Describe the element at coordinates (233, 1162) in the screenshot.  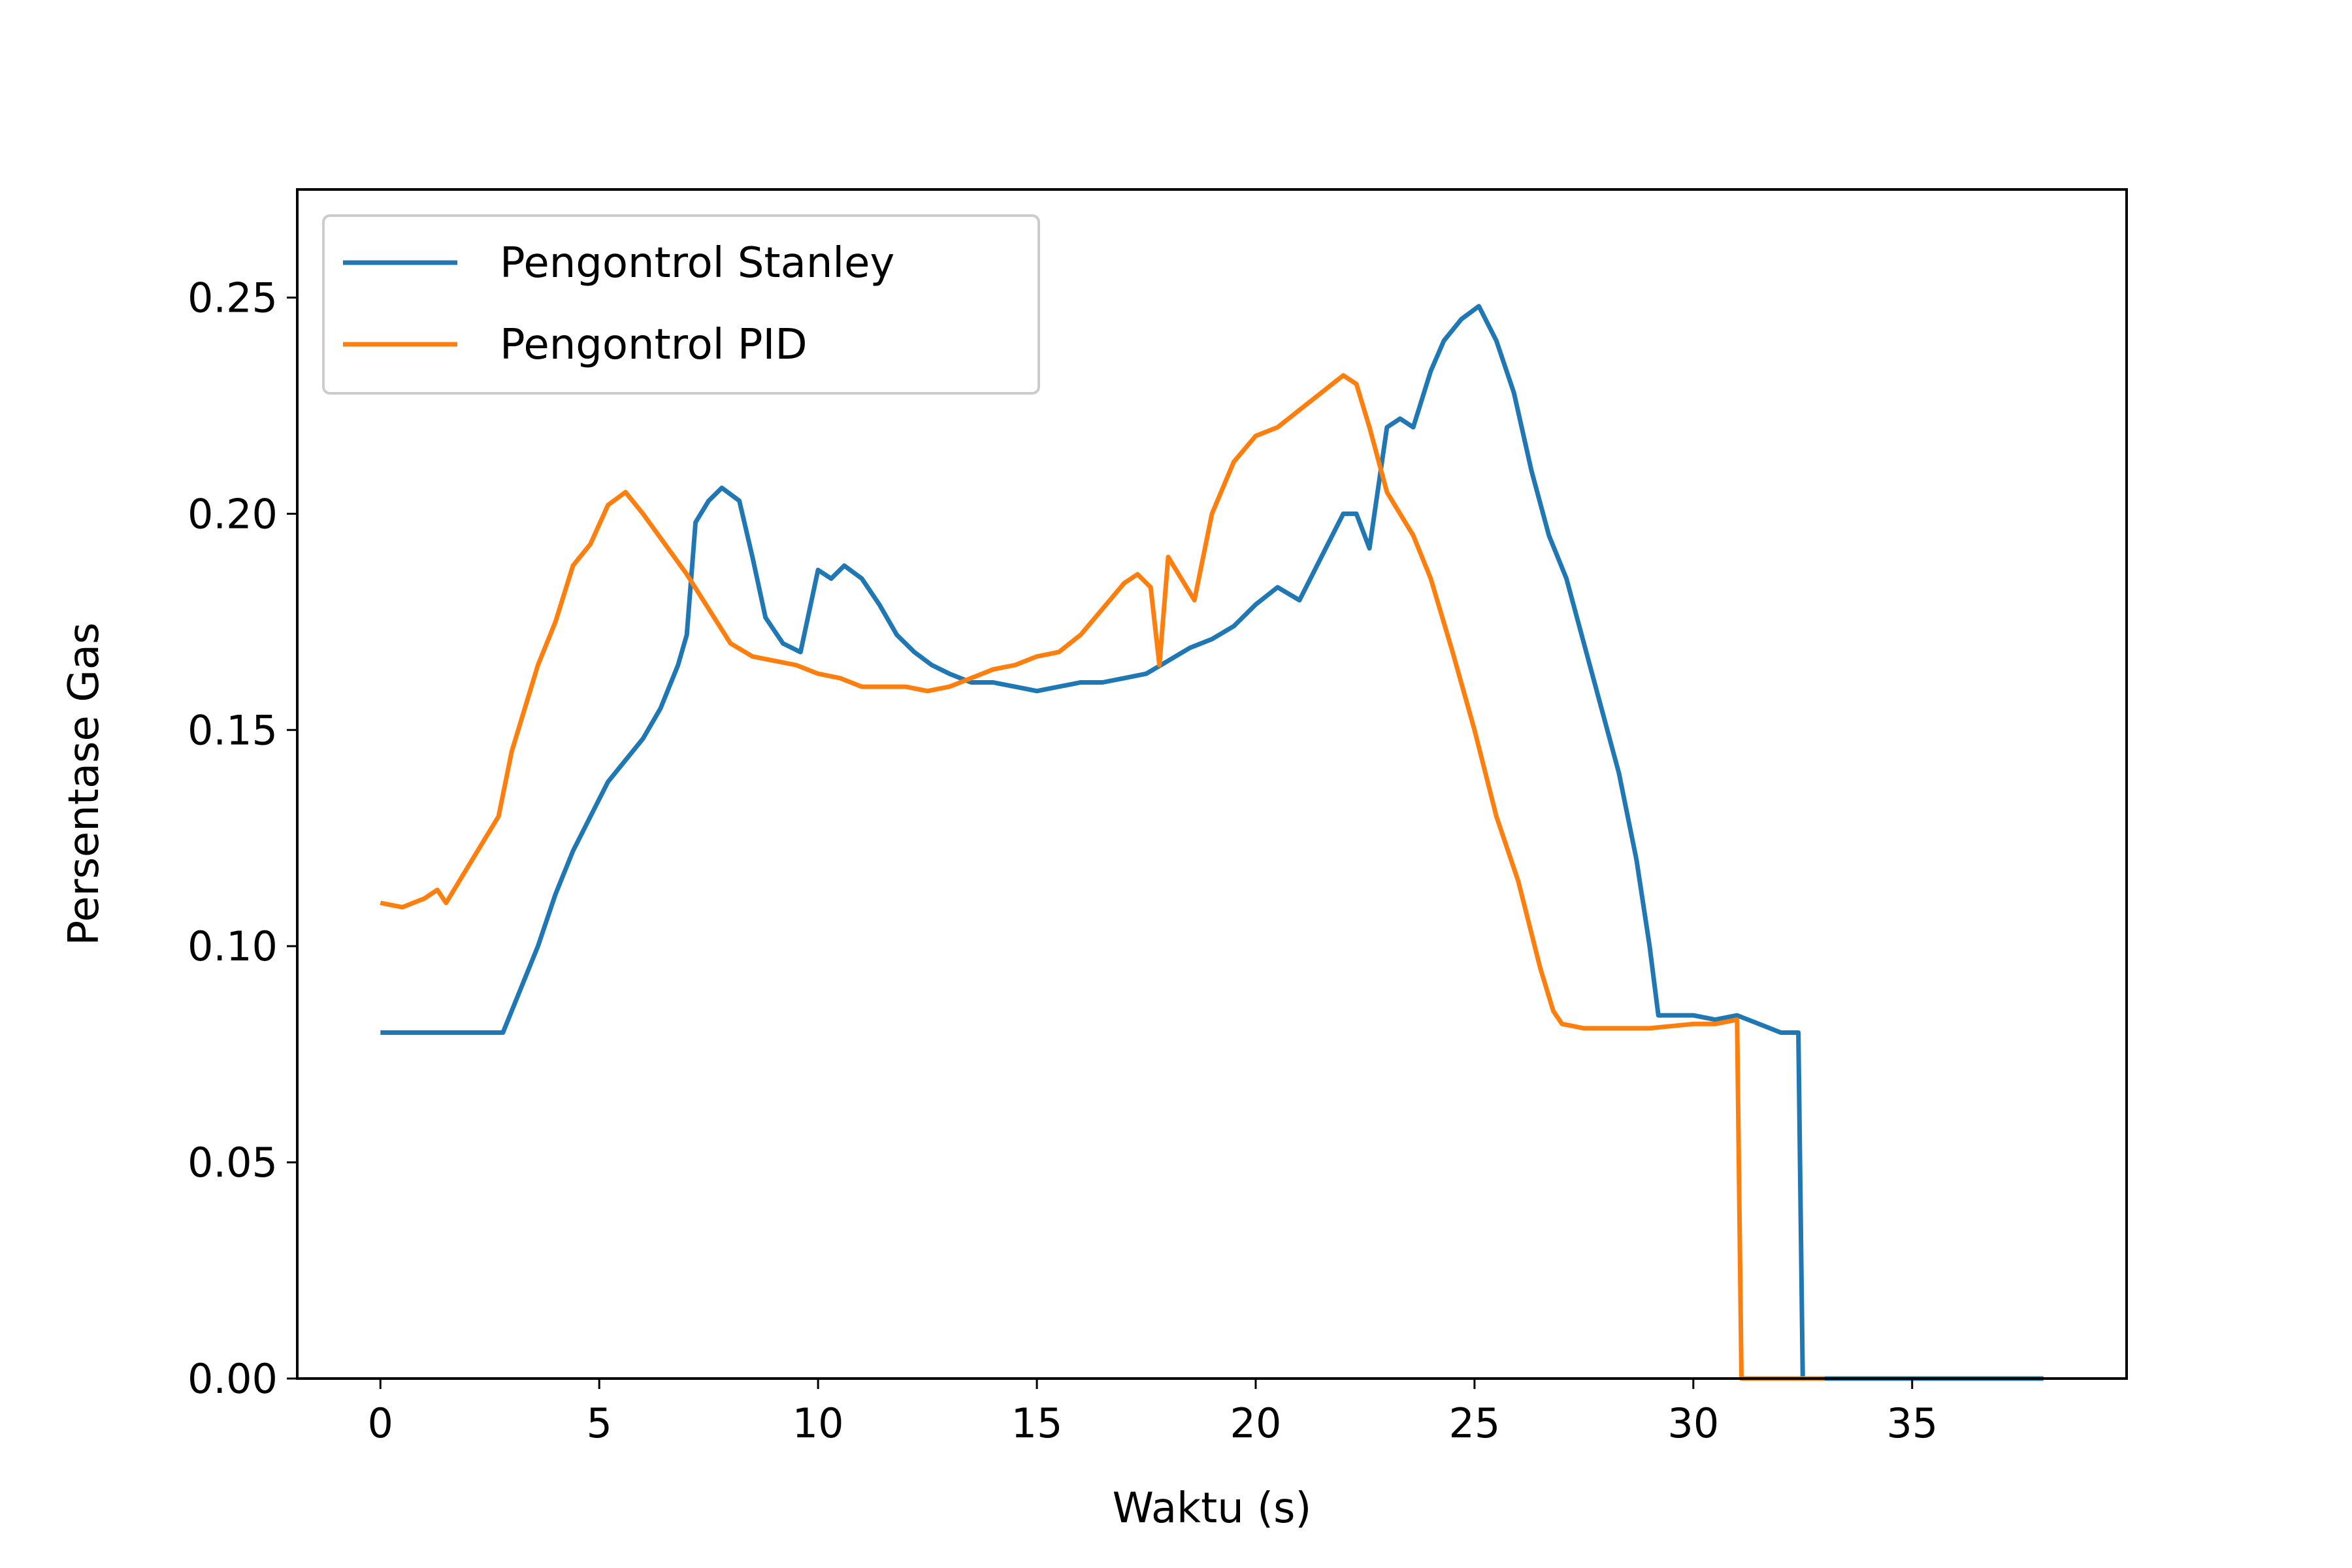
I see `y-tick-label: 0.05` at that location.